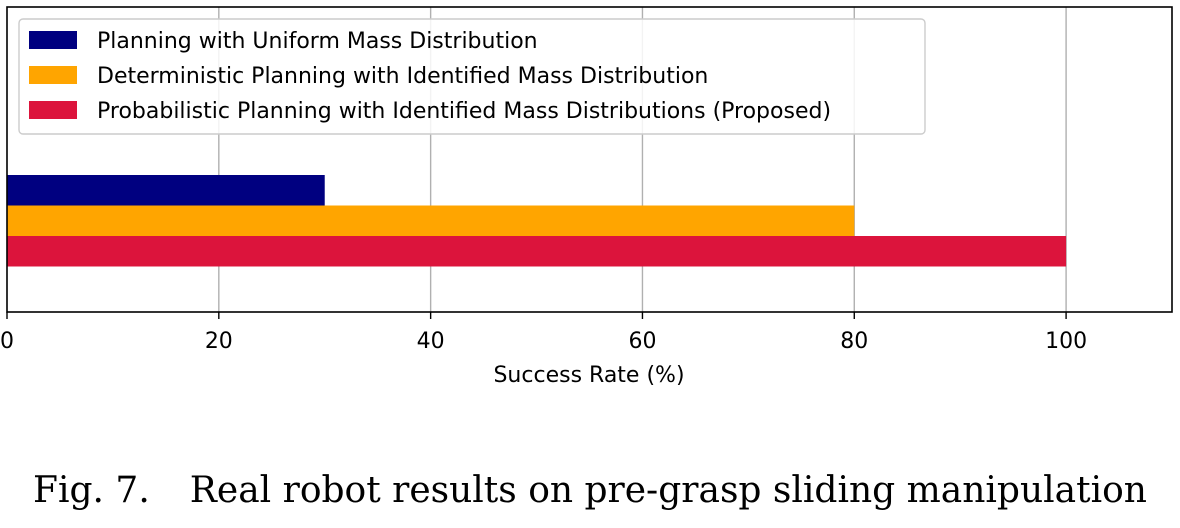  What do you see at coordinates (642, 341) in the screenshot?
I see `x-tick-label-60: 60` at bounding box center [642, 341].